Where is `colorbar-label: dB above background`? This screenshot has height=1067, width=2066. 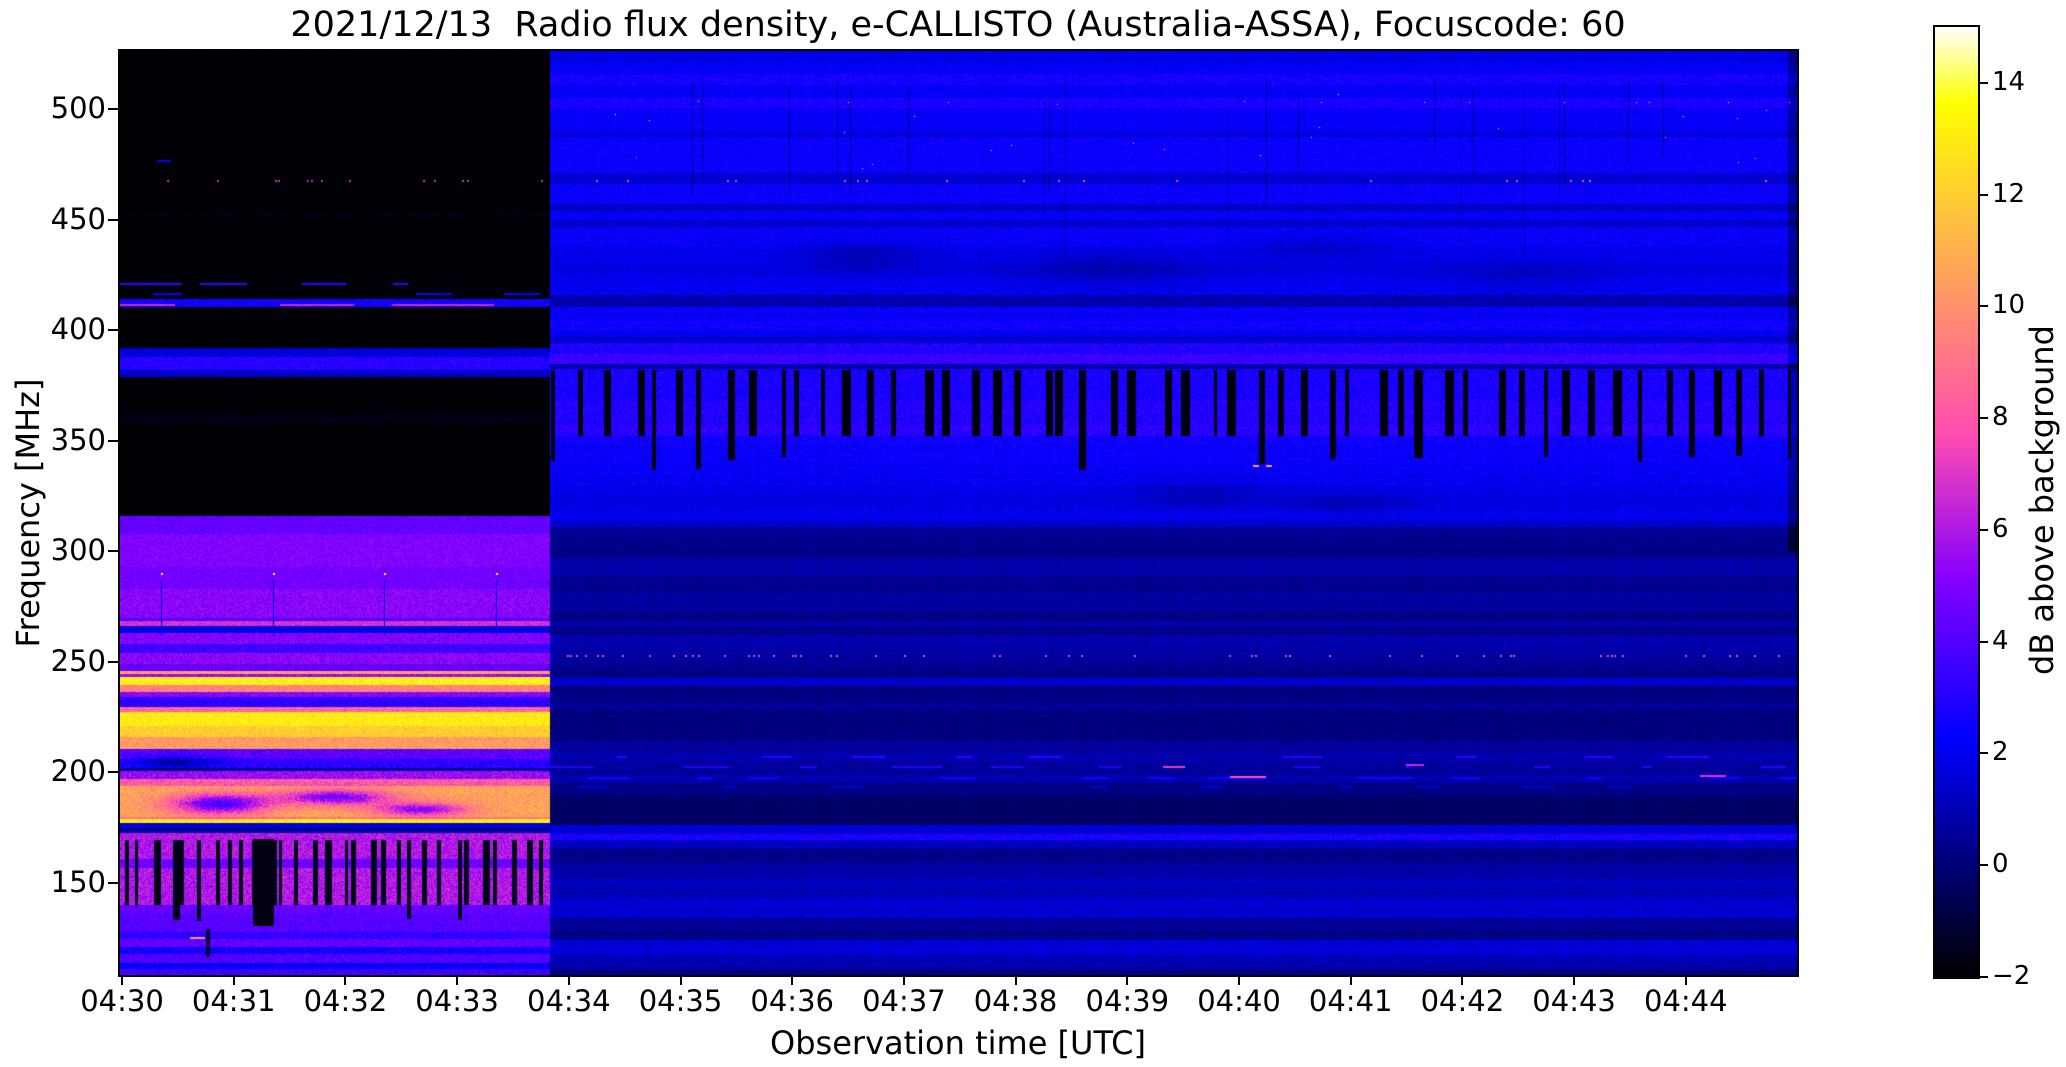
colorbar-label: dB above background is located at coordinates (2042, 500).